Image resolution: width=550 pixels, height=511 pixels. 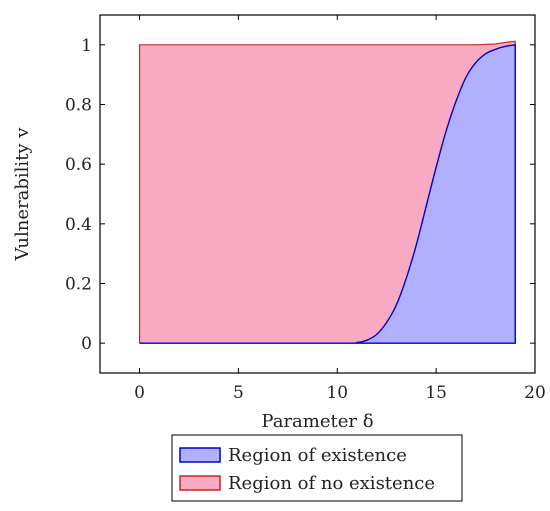 What do you see at coordinates (436, 393) in the screenshot?
I see `x-tick-label: 15` at bounding box center [436, 393].